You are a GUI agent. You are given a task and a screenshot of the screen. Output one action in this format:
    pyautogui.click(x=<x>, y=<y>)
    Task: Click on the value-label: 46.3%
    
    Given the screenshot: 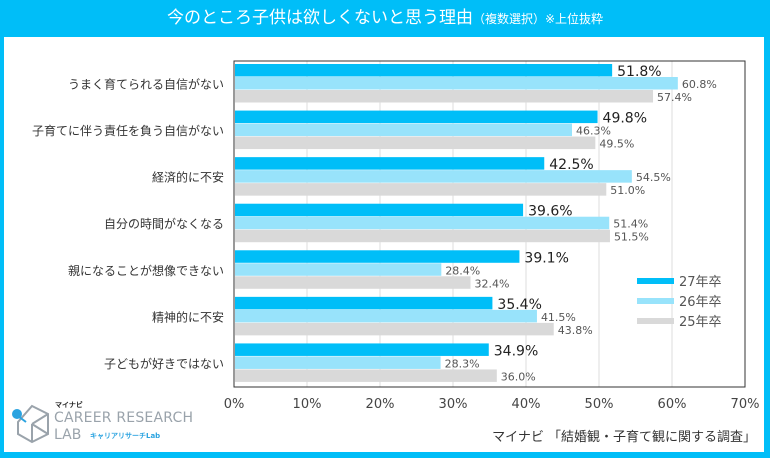 What is the action you would take?
    pyautogui.click(x=593, y=131)
    